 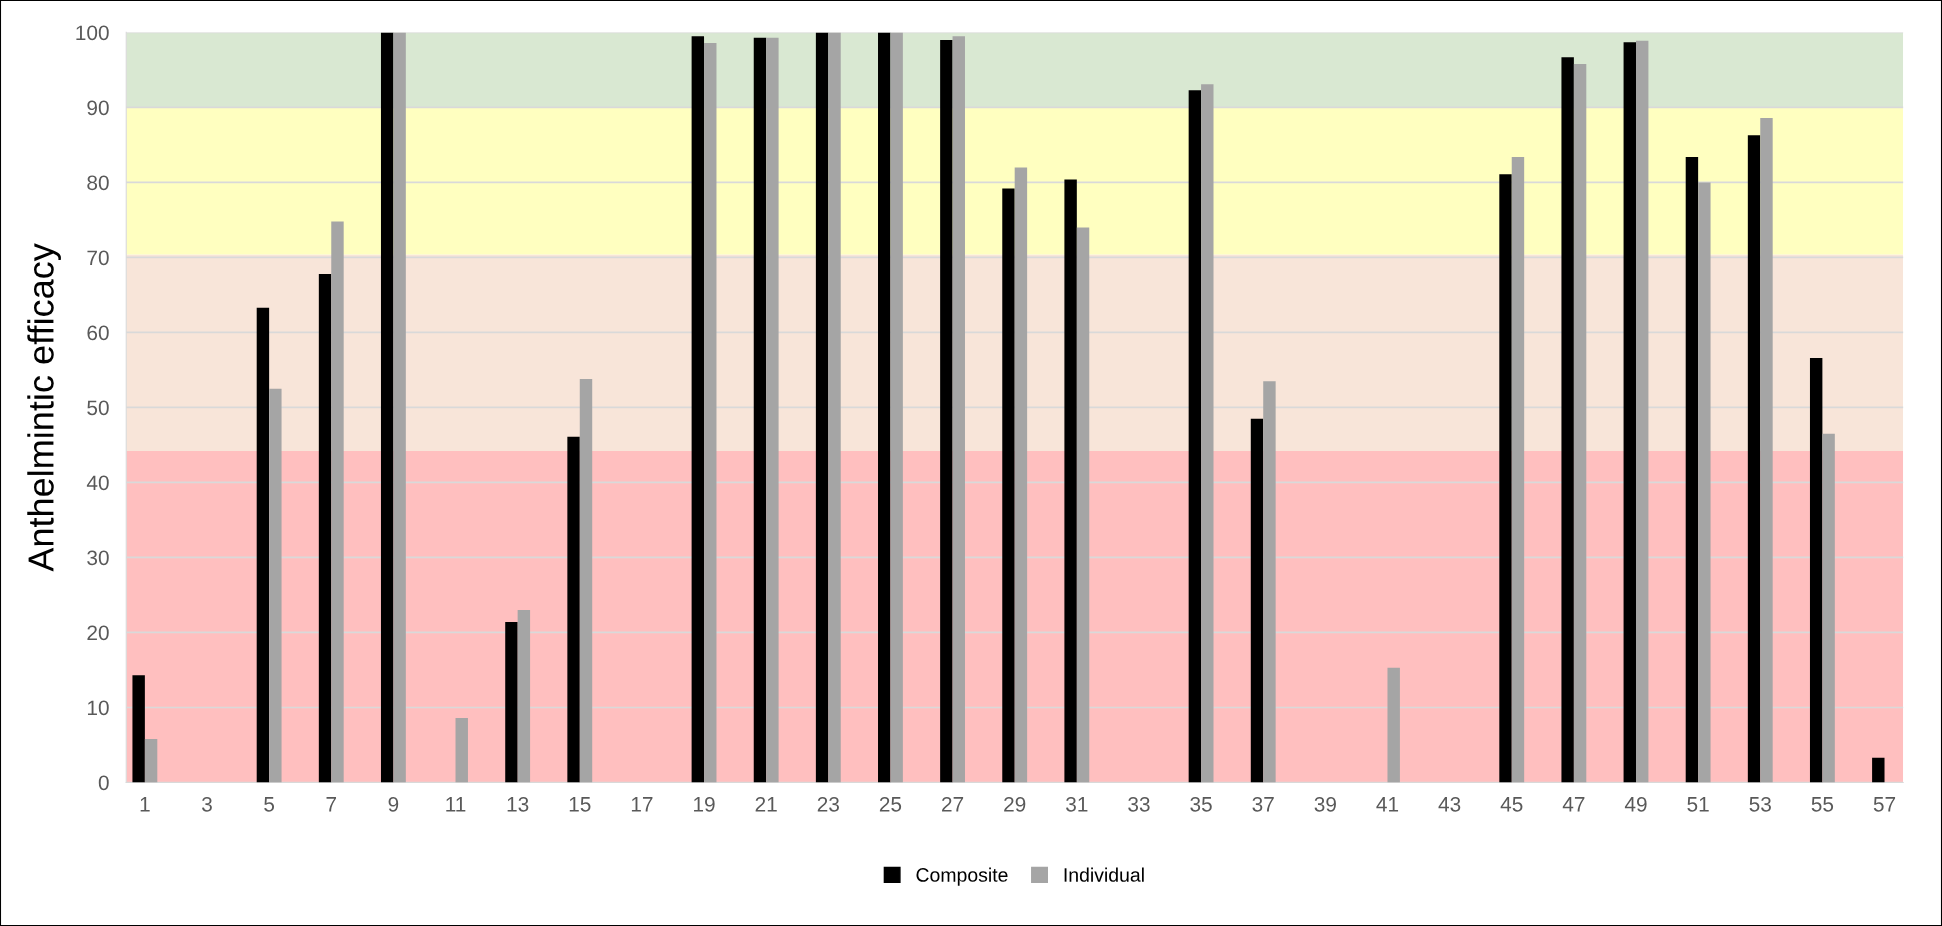 I want to click on y-tick-label: 30, so click(x=98, y=558).